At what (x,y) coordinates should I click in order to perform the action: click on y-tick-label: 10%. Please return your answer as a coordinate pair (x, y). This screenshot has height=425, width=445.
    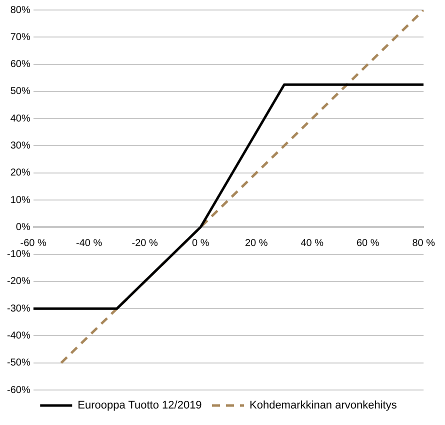
    Looking at the image, I should click on (20, 200).